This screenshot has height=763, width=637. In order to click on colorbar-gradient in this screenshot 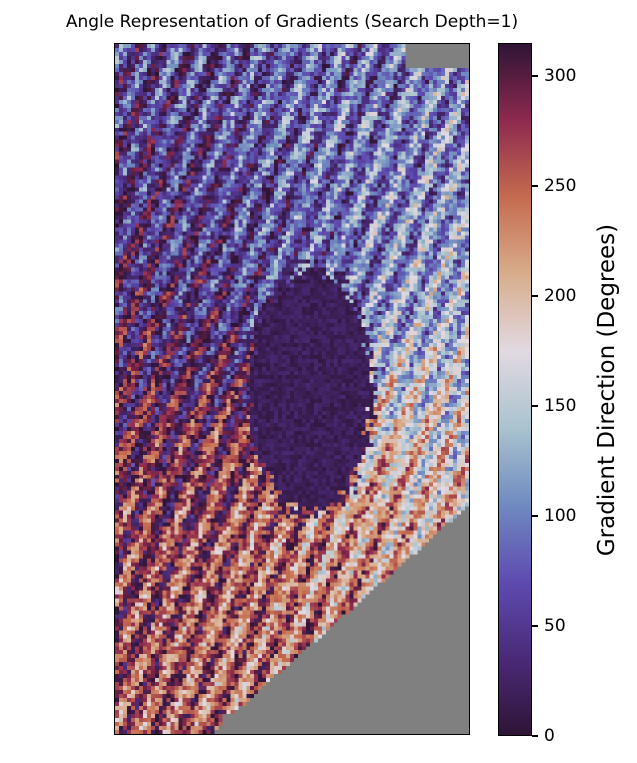, I will do `click(515, 389)`.